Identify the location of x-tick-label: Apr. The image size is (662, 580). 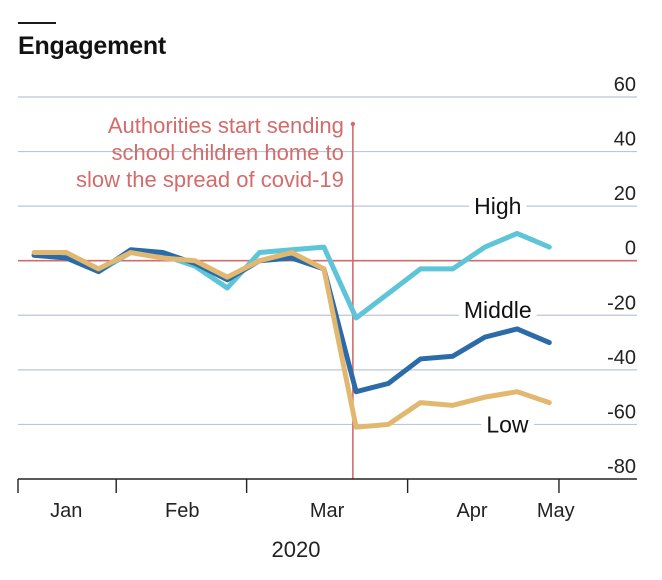
(471, 511).